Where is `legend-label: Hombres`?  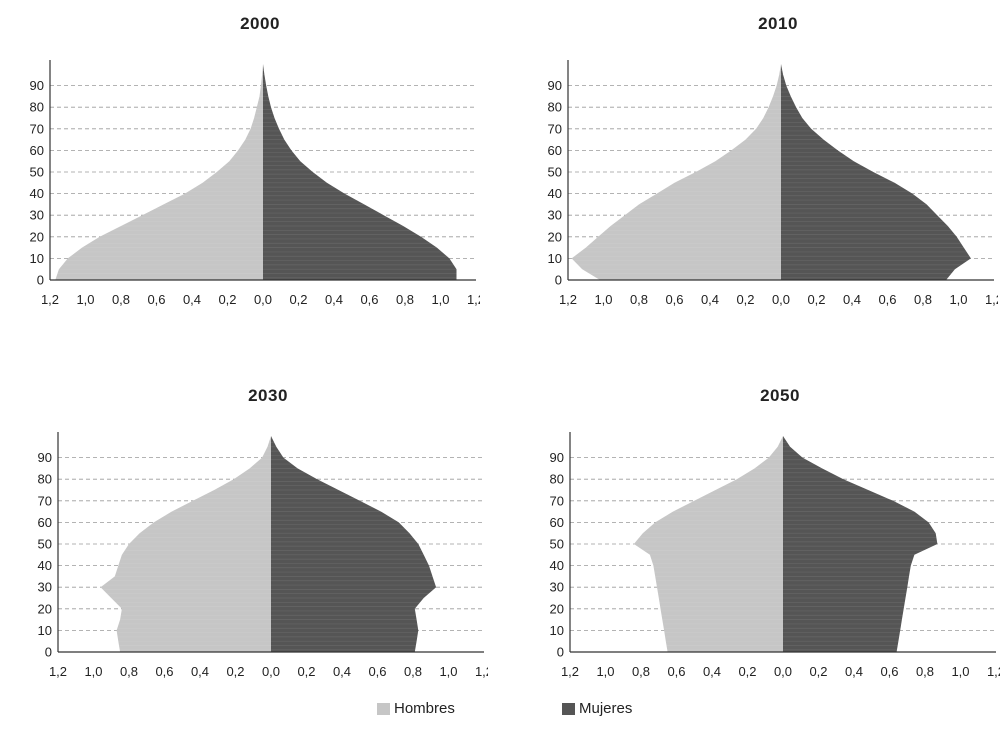 legend-label: Hombres is located at coordinates (424, 708).